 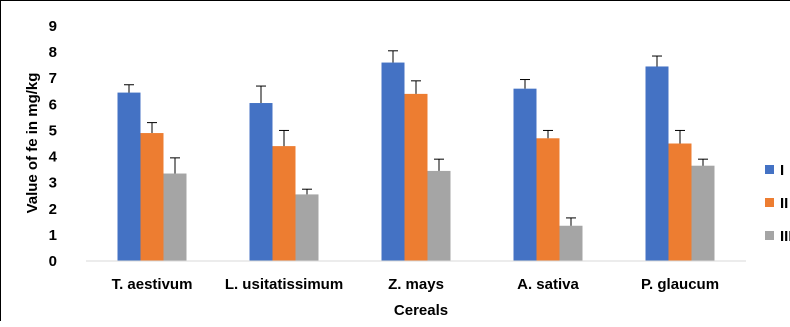 I want to click on x-category-label: A. sativa, so click(x=548, y=284).